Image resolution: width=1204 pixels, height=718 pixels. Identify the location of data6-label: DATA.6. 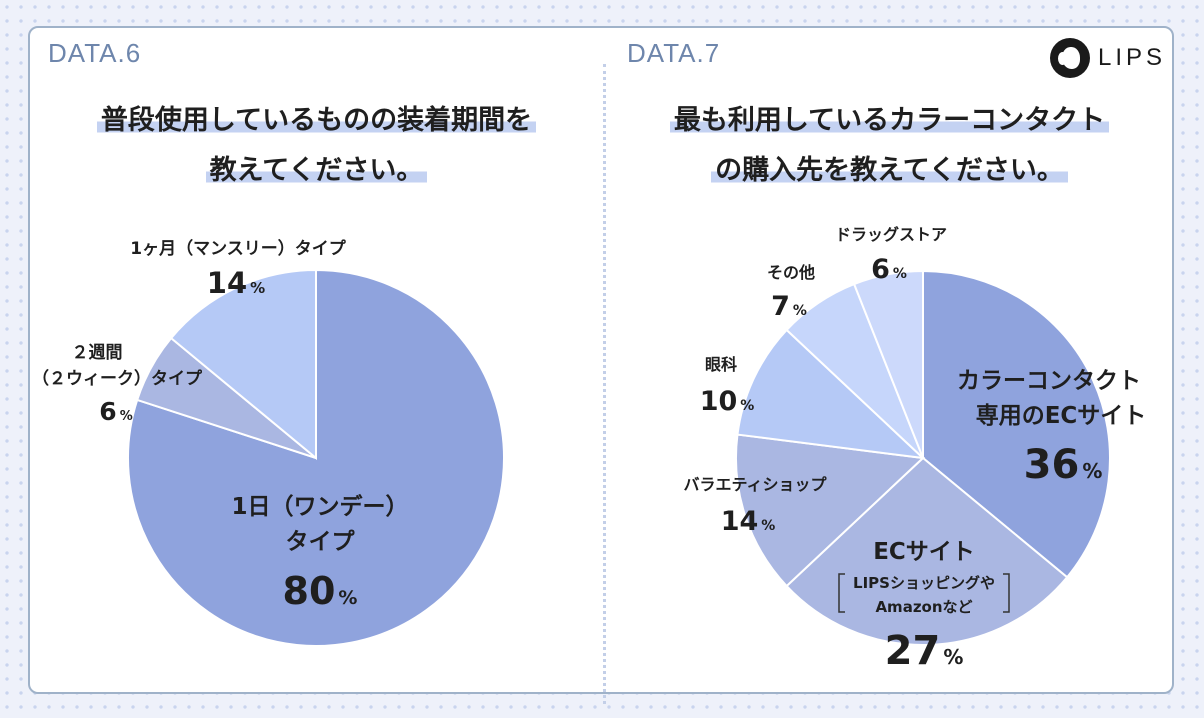
(95, 53).